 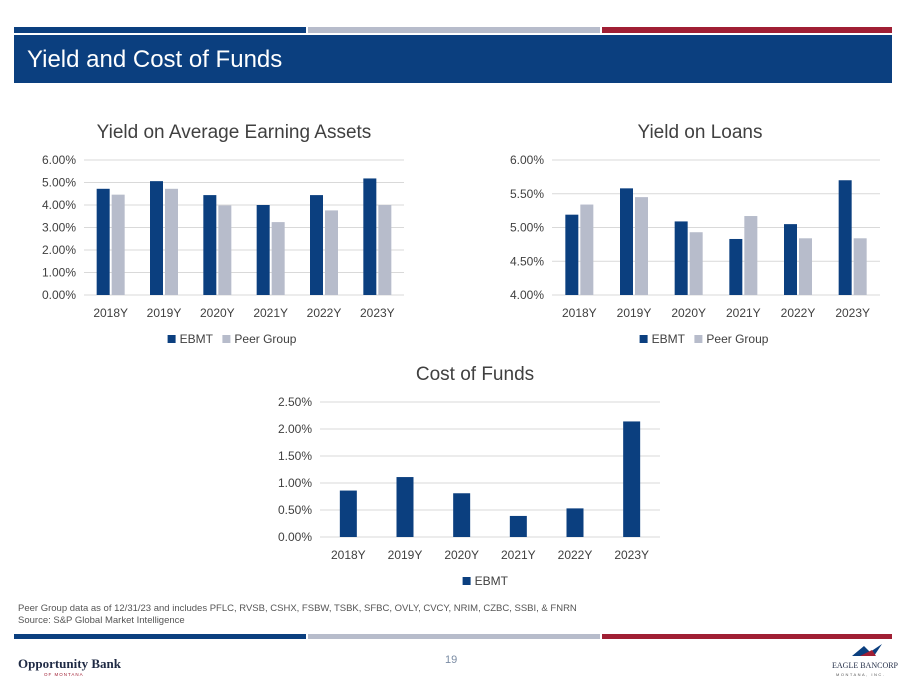 What do you see at coordinates (865, 665) in the screenshot?
I see `logo-right-name: EAGLE BANCORP` at bounding box center [865, 665].